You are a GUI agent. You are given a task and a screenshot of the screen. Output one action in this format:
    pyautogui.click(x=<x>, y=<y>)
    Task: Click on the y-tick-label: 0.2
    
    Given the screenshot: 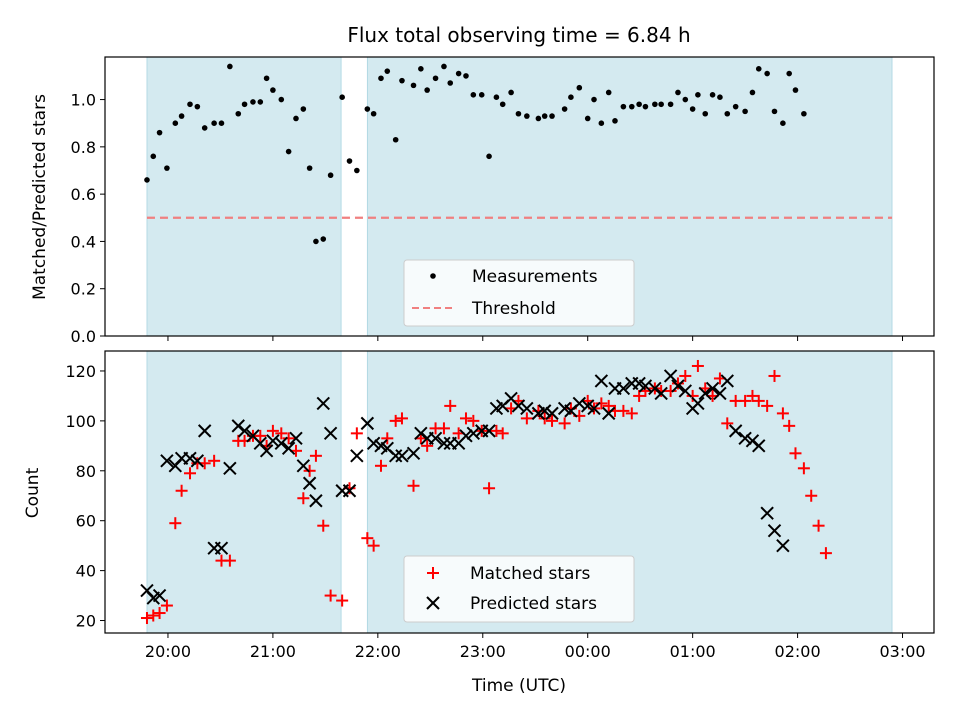 What is the action you would take?
    pyautogui.click(x=83, y=289)
    